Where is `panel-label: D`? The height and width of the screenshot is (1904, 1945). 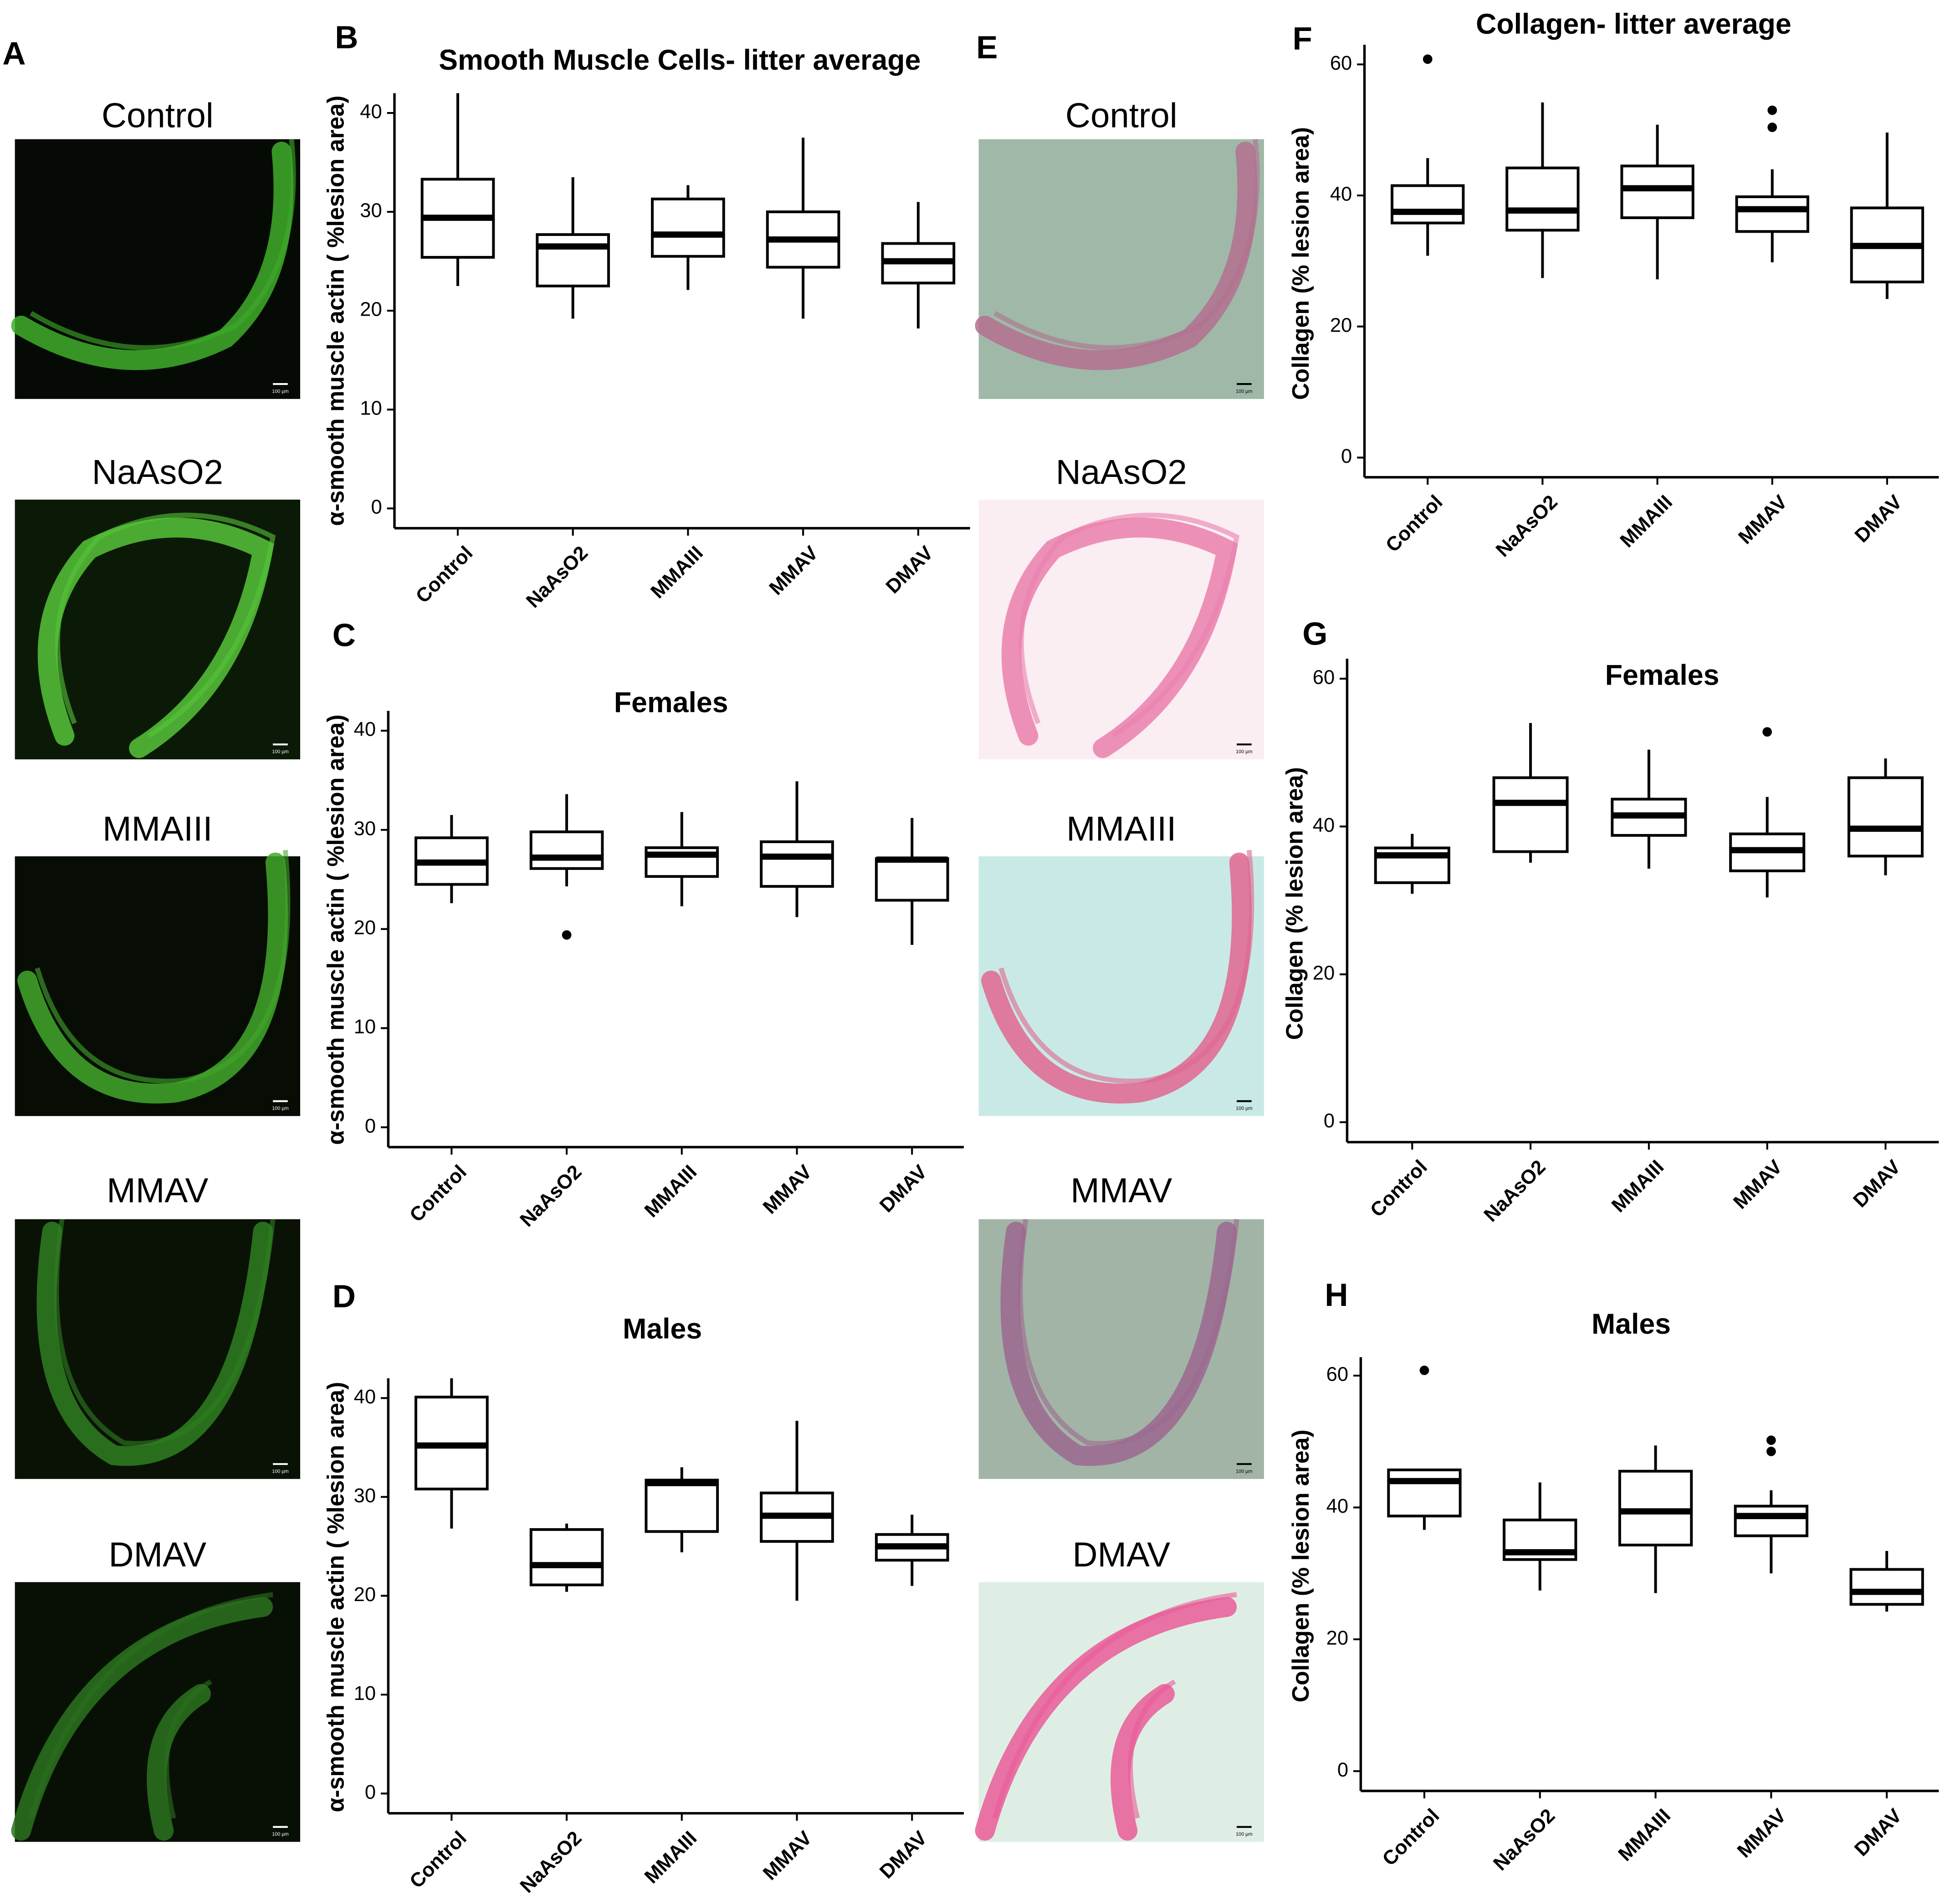 panel-label: D is located at coordinates (344, 1297).